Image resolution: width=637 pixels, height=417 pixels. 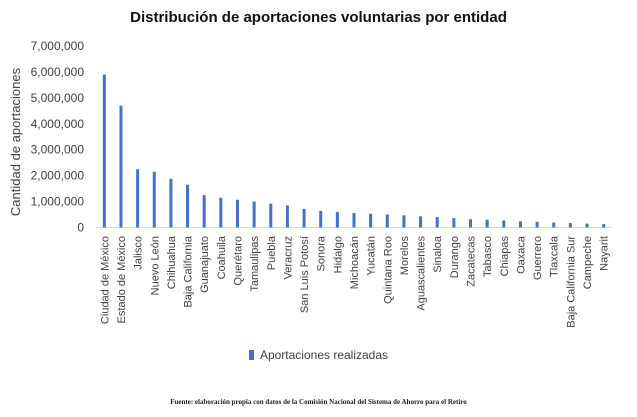 I want to click on x-tick-label: Puebla, so click(x=272, y=252).